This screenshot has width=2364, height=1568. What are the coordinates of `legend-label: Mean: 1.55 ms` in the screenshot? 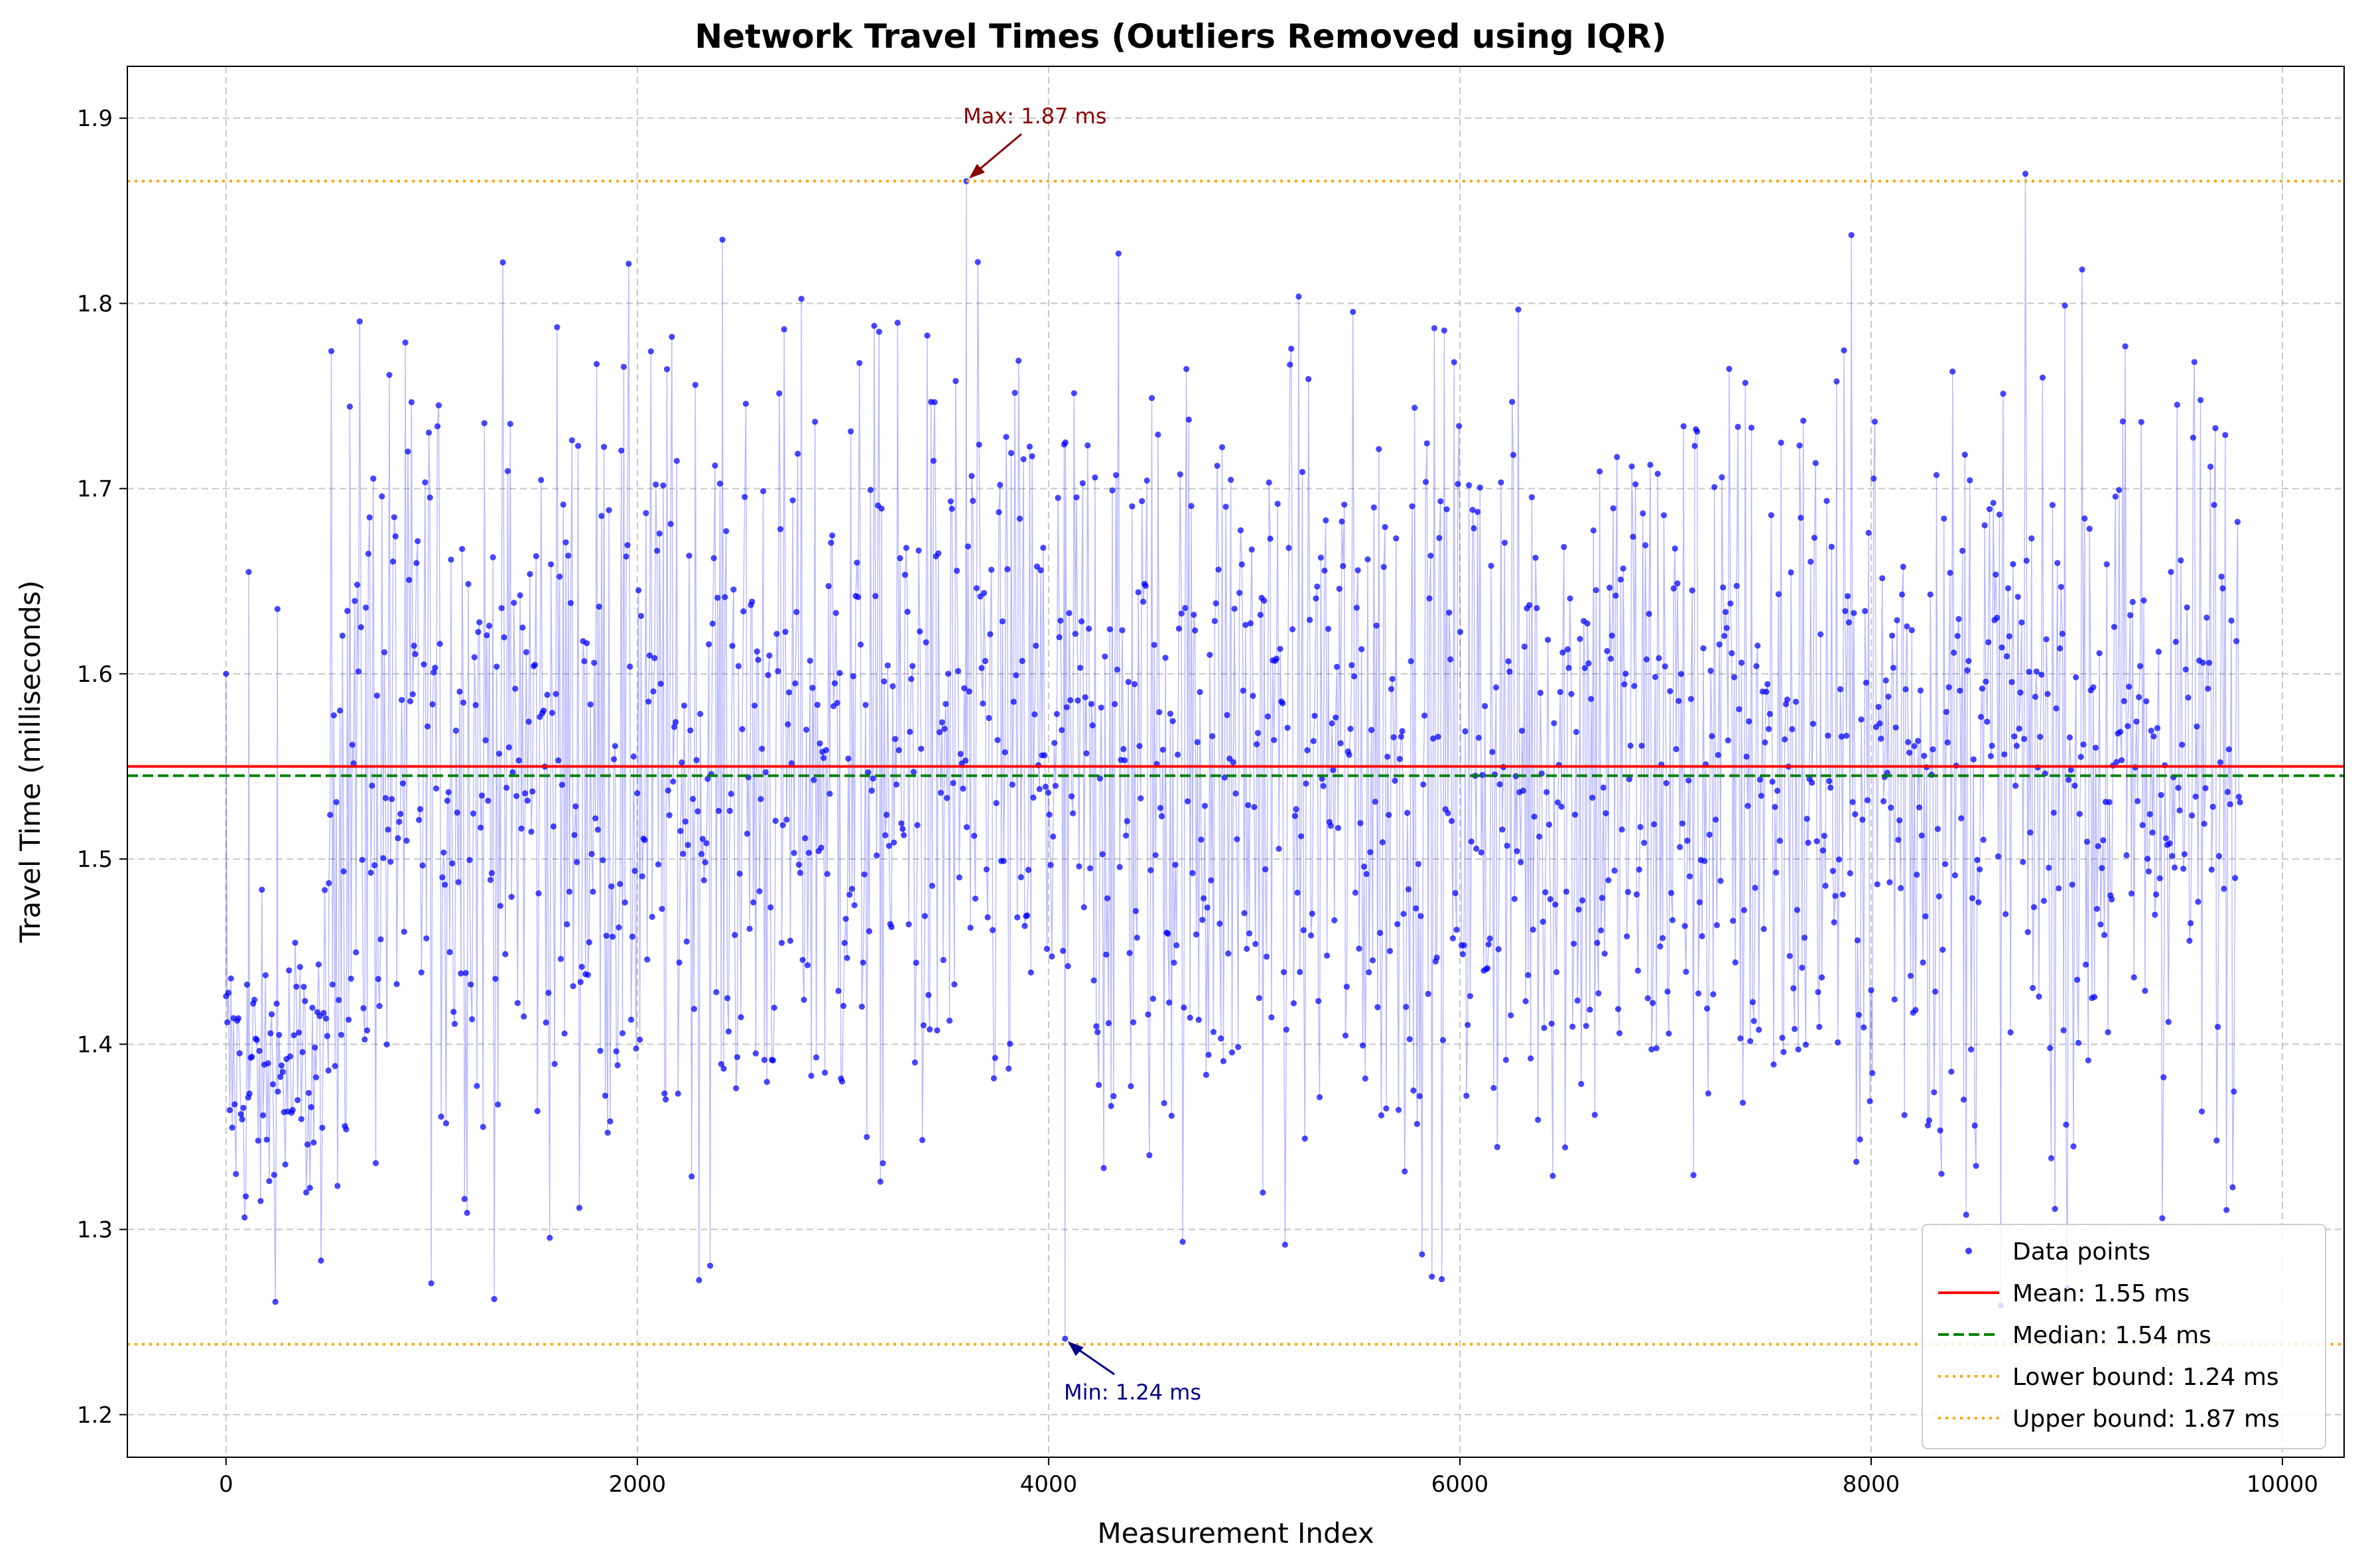 It's located at (2101, 1293).